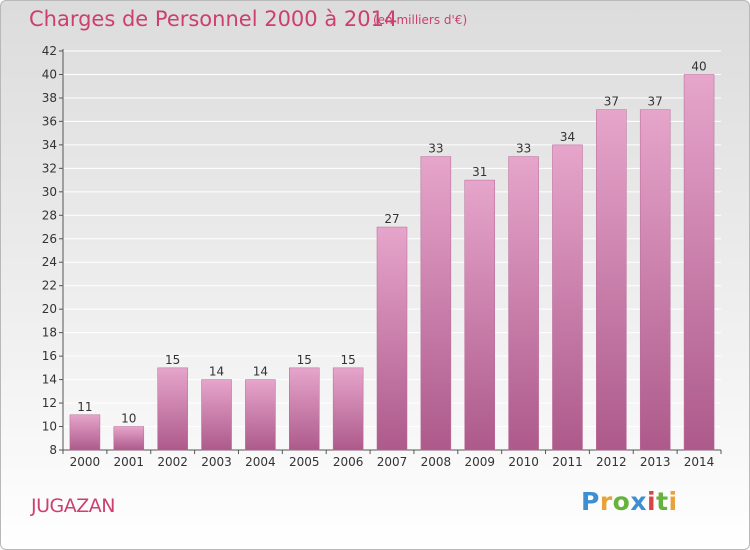 The height and width of the screenshot is (550, 750). What do you see at coordinates (49, 286) in the screenshot?
I see `y-tick-label: 22` at bounding box center [49, 286].